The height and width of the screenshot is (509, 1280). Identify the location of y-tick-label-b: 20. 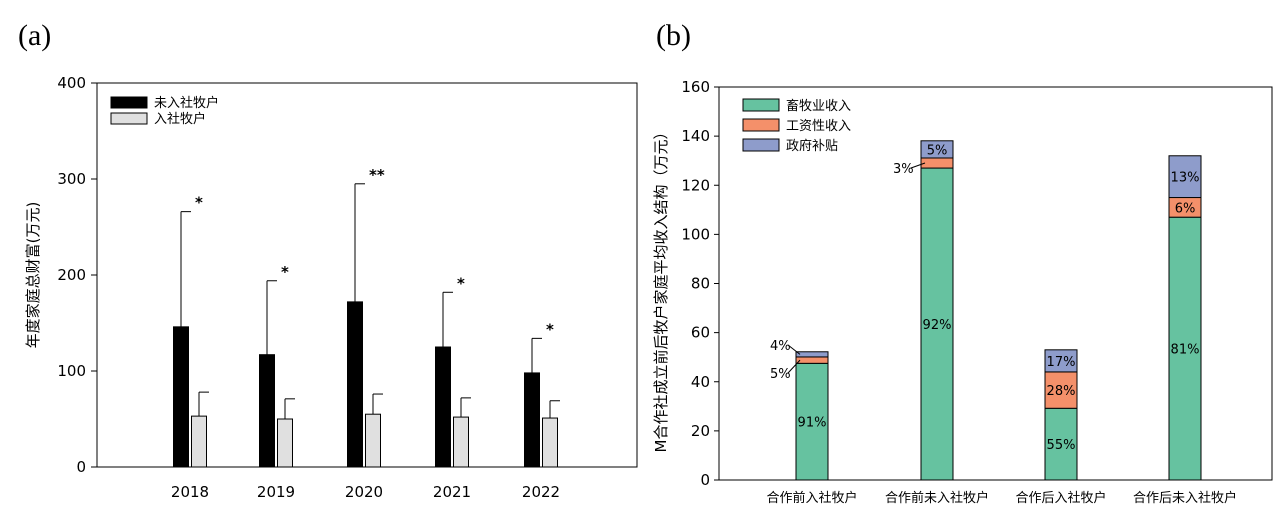
(700, 431).